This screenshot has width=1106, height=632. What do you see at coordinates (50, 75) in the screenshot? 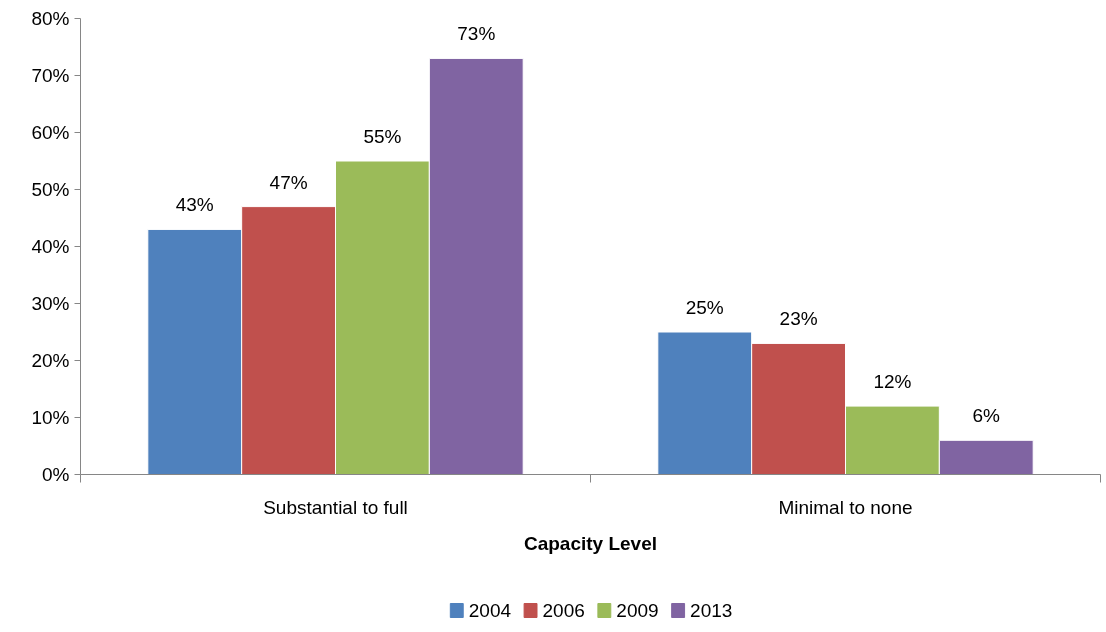
I see `y-tick-label: 70%` at bounding box center [50, 75].